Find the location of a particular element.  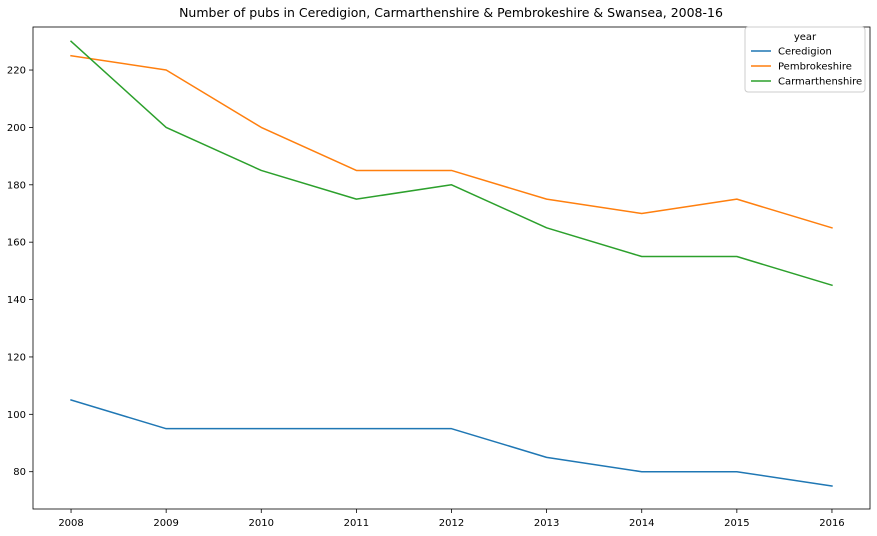

legend-items: Ceredigion Pembrokeshire Carmarthenshire is located at coordinates (806, 67).